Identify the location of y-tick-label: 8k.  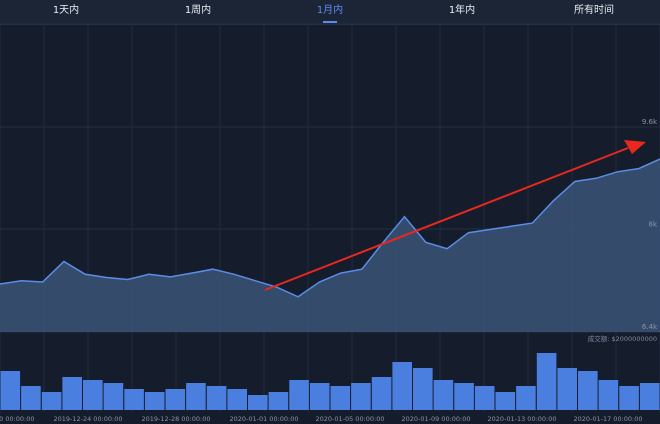
(652, 225).